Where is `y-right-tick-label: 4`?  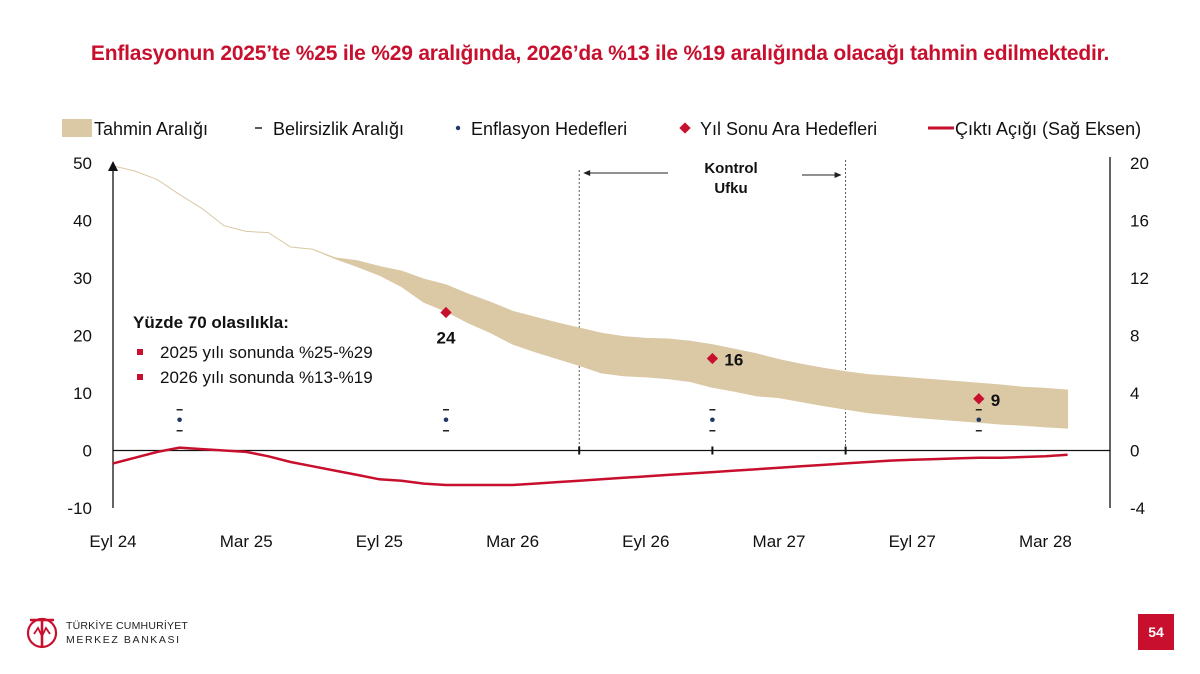 y-right-tick-label: 4 is located at coordinates (1134, 393).